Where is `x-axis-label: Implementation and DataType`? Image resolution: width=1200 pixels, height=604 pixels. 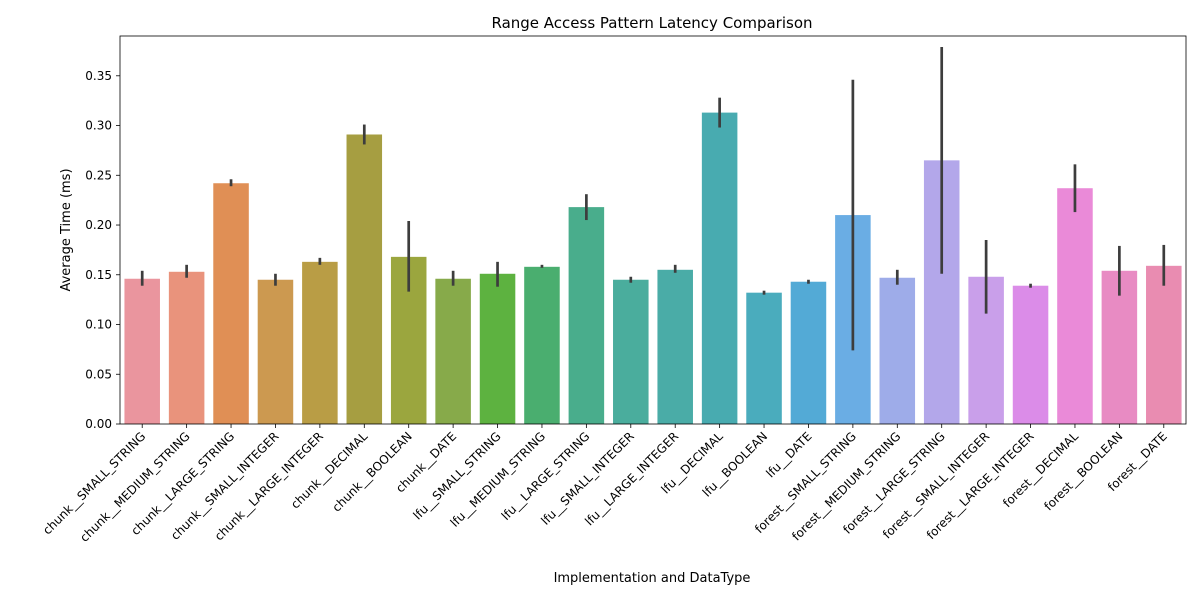 x-axis-label: Implementation and DataType is located at coordinates (652, 578).